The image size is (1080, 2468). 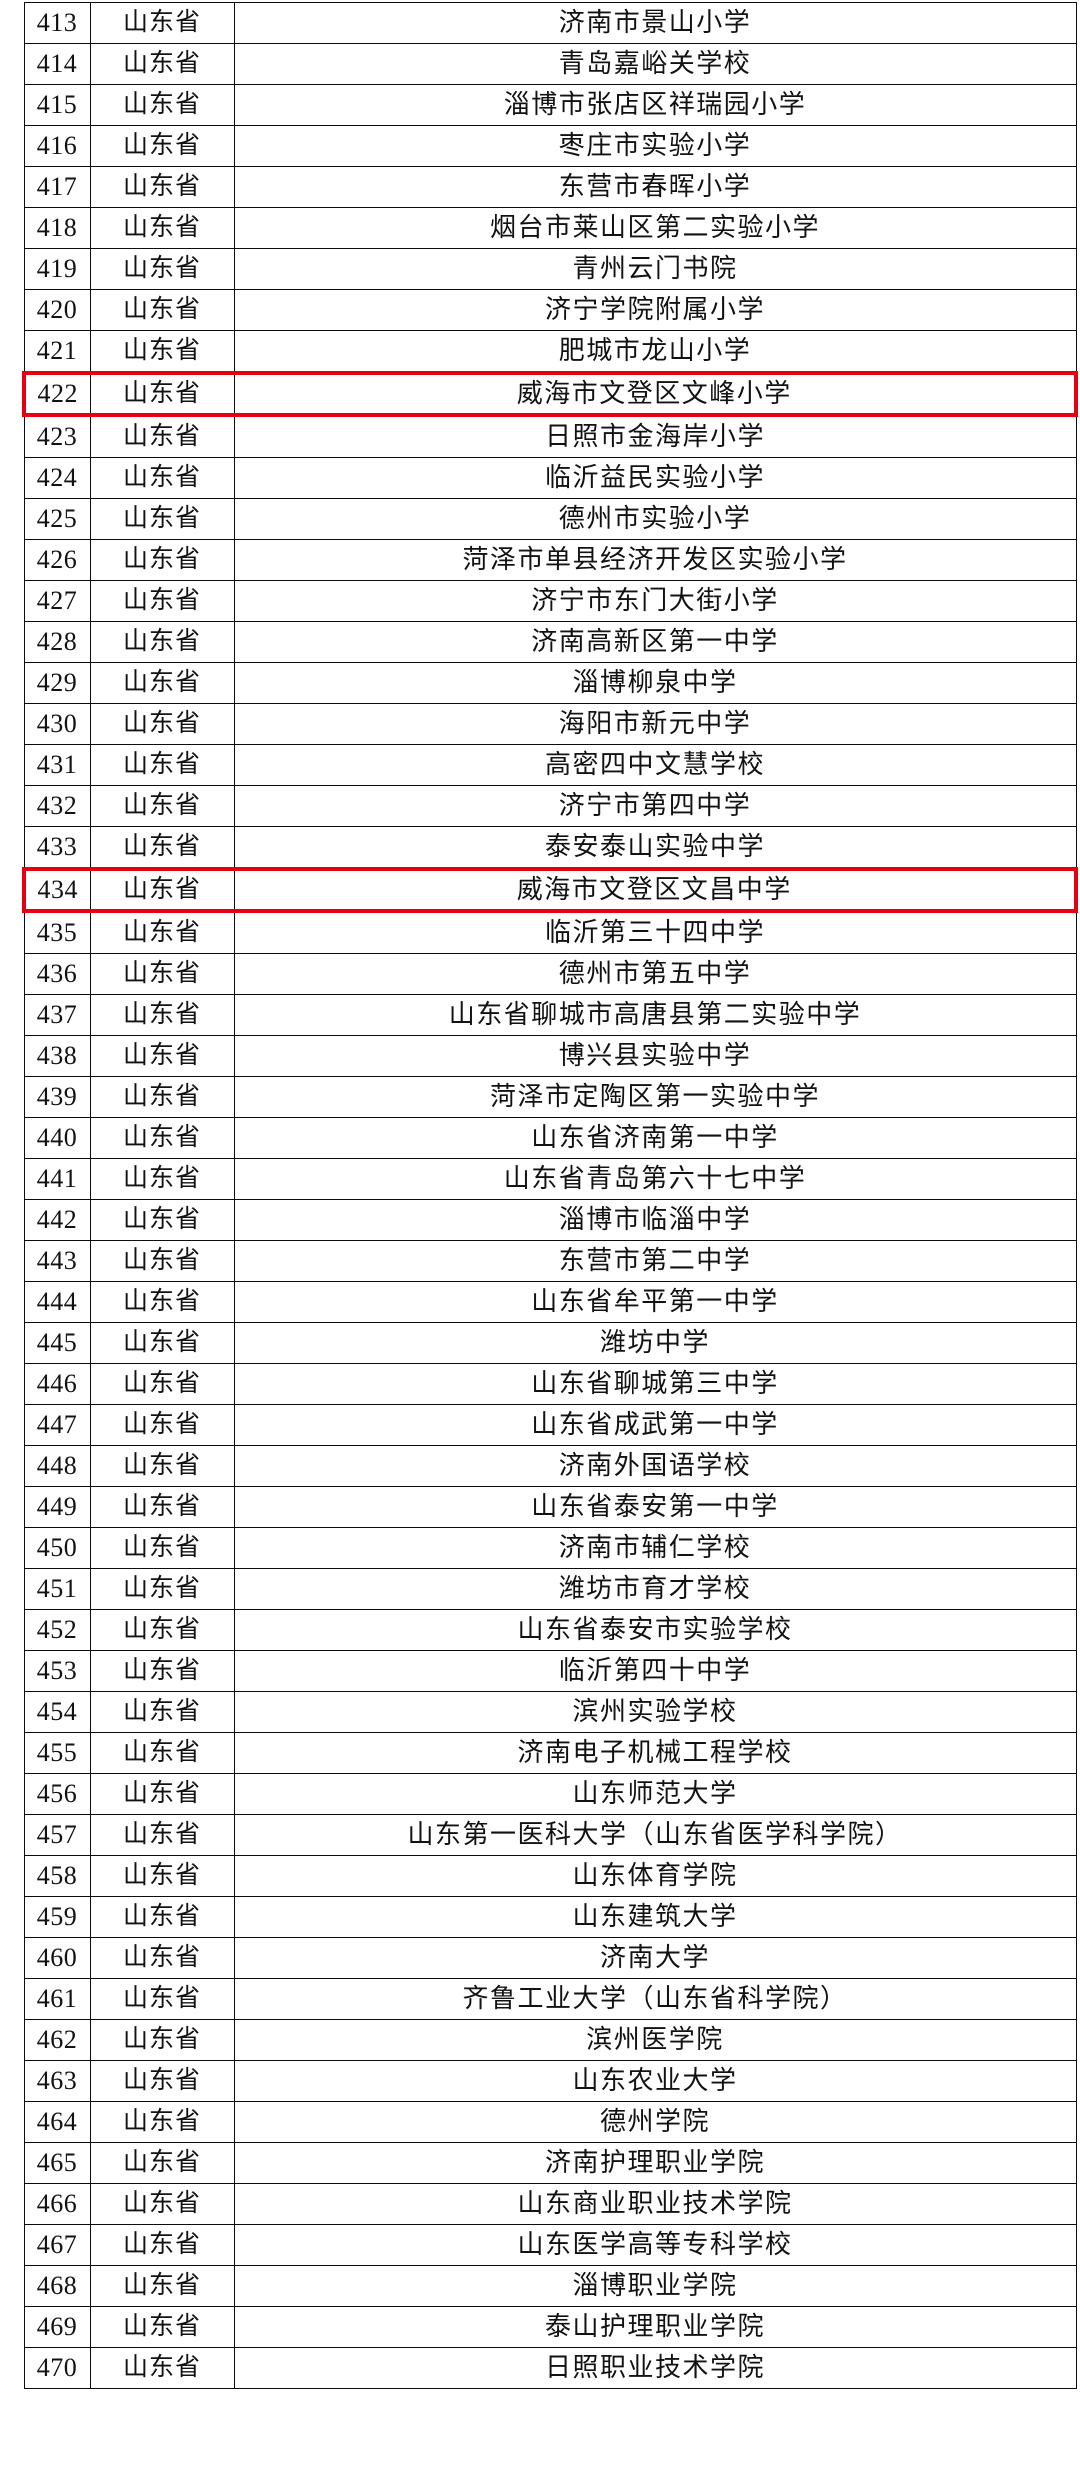 I want to click on table-row: 461 山东省 齐鲁工业大学（山东省科学院）, so click(x=550, y=1999).